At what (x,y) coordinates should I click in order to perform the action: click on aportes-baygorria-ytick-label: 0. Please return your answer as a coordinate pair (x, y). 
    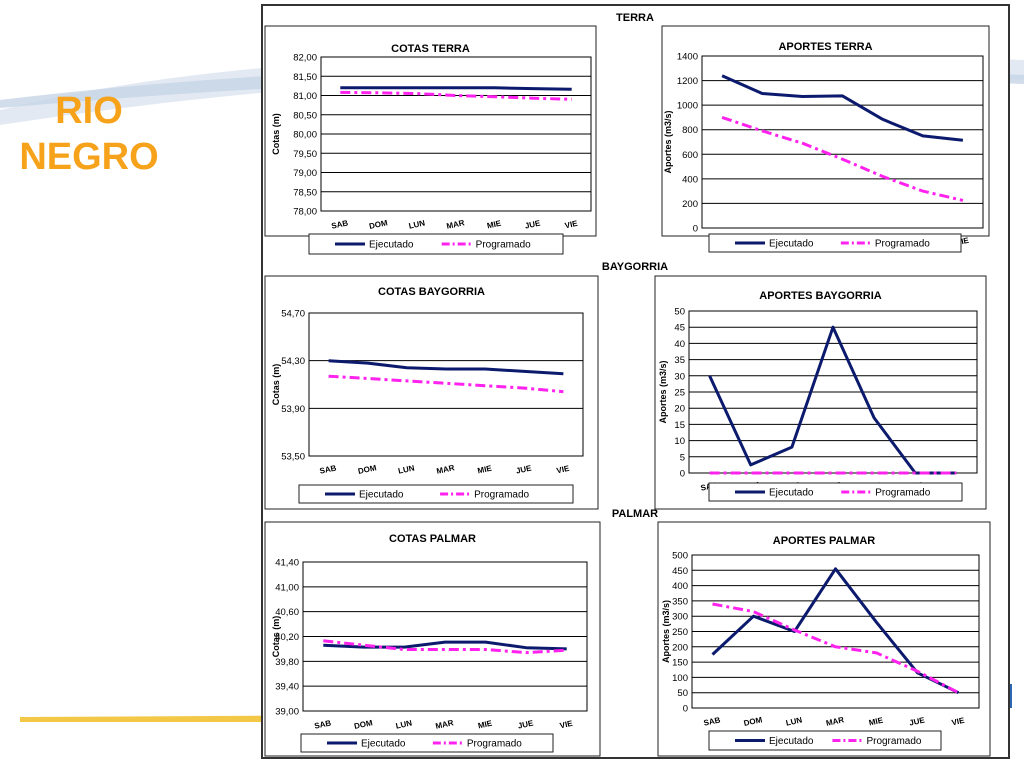
    Looking at the image, I should click on (682, 474).